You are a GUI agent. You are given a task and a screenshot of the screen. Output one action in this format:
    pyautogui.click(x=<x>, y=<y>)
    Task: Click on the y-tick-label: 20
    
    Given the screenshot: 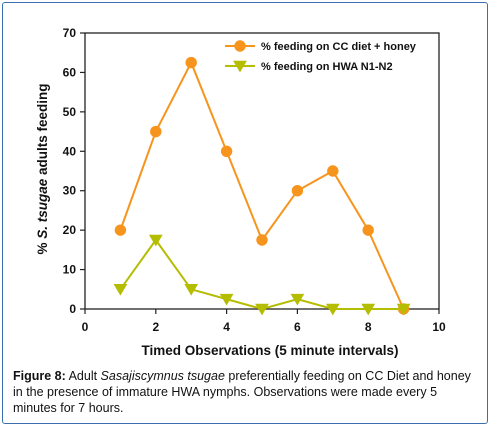 What is the action you would take?
    pyautogui.click(x=70, y=230)
    